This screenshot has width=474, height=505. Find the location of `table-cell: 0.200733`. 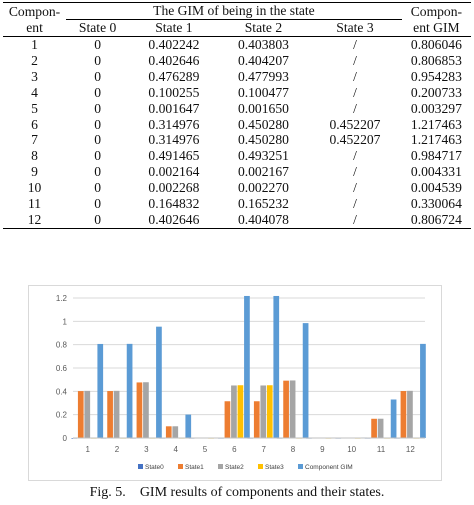

table-cell: 0.200733 is located at coordinates (436, 92).